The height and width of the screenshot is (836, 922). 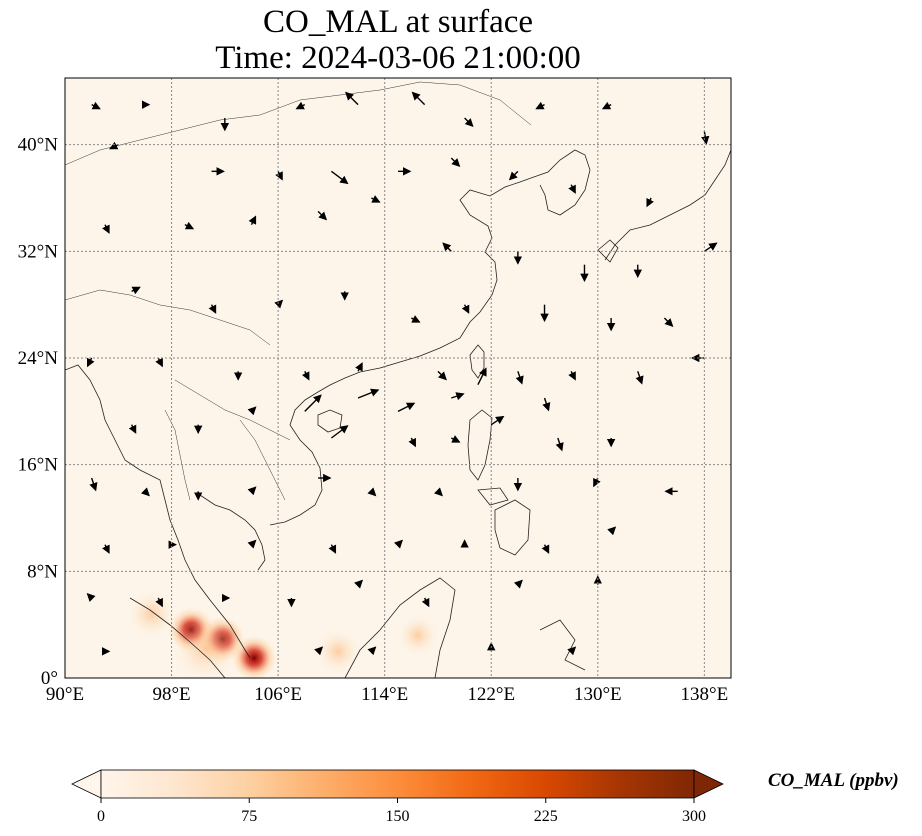 What do you see at coordinates (491, 694) in the screenshot?
I see `lon-tick-label: 122°E` at bounding box center [491, 694].